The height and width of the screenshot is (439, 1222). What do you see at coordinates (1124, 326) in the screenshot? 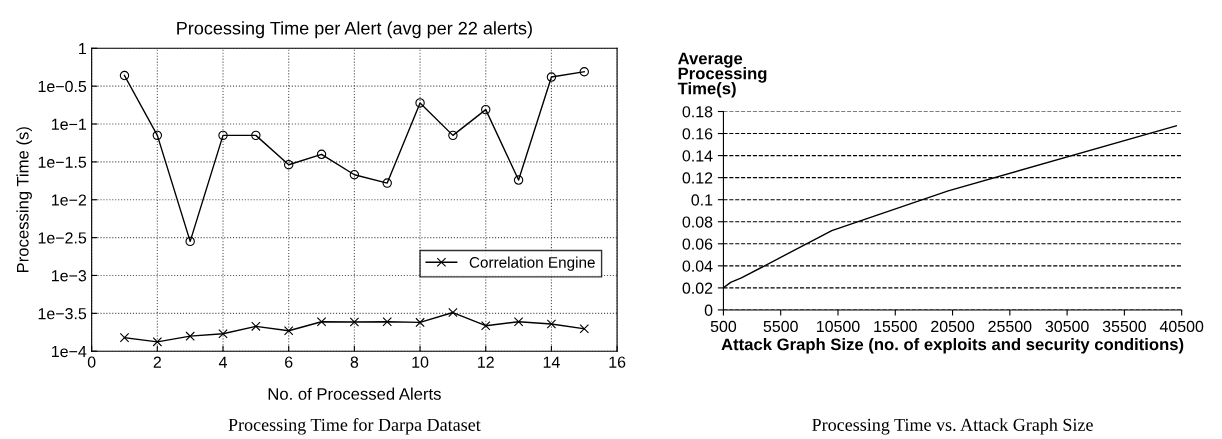
I see `x-tick-label: 35500` at bounding box center [1124, 326].